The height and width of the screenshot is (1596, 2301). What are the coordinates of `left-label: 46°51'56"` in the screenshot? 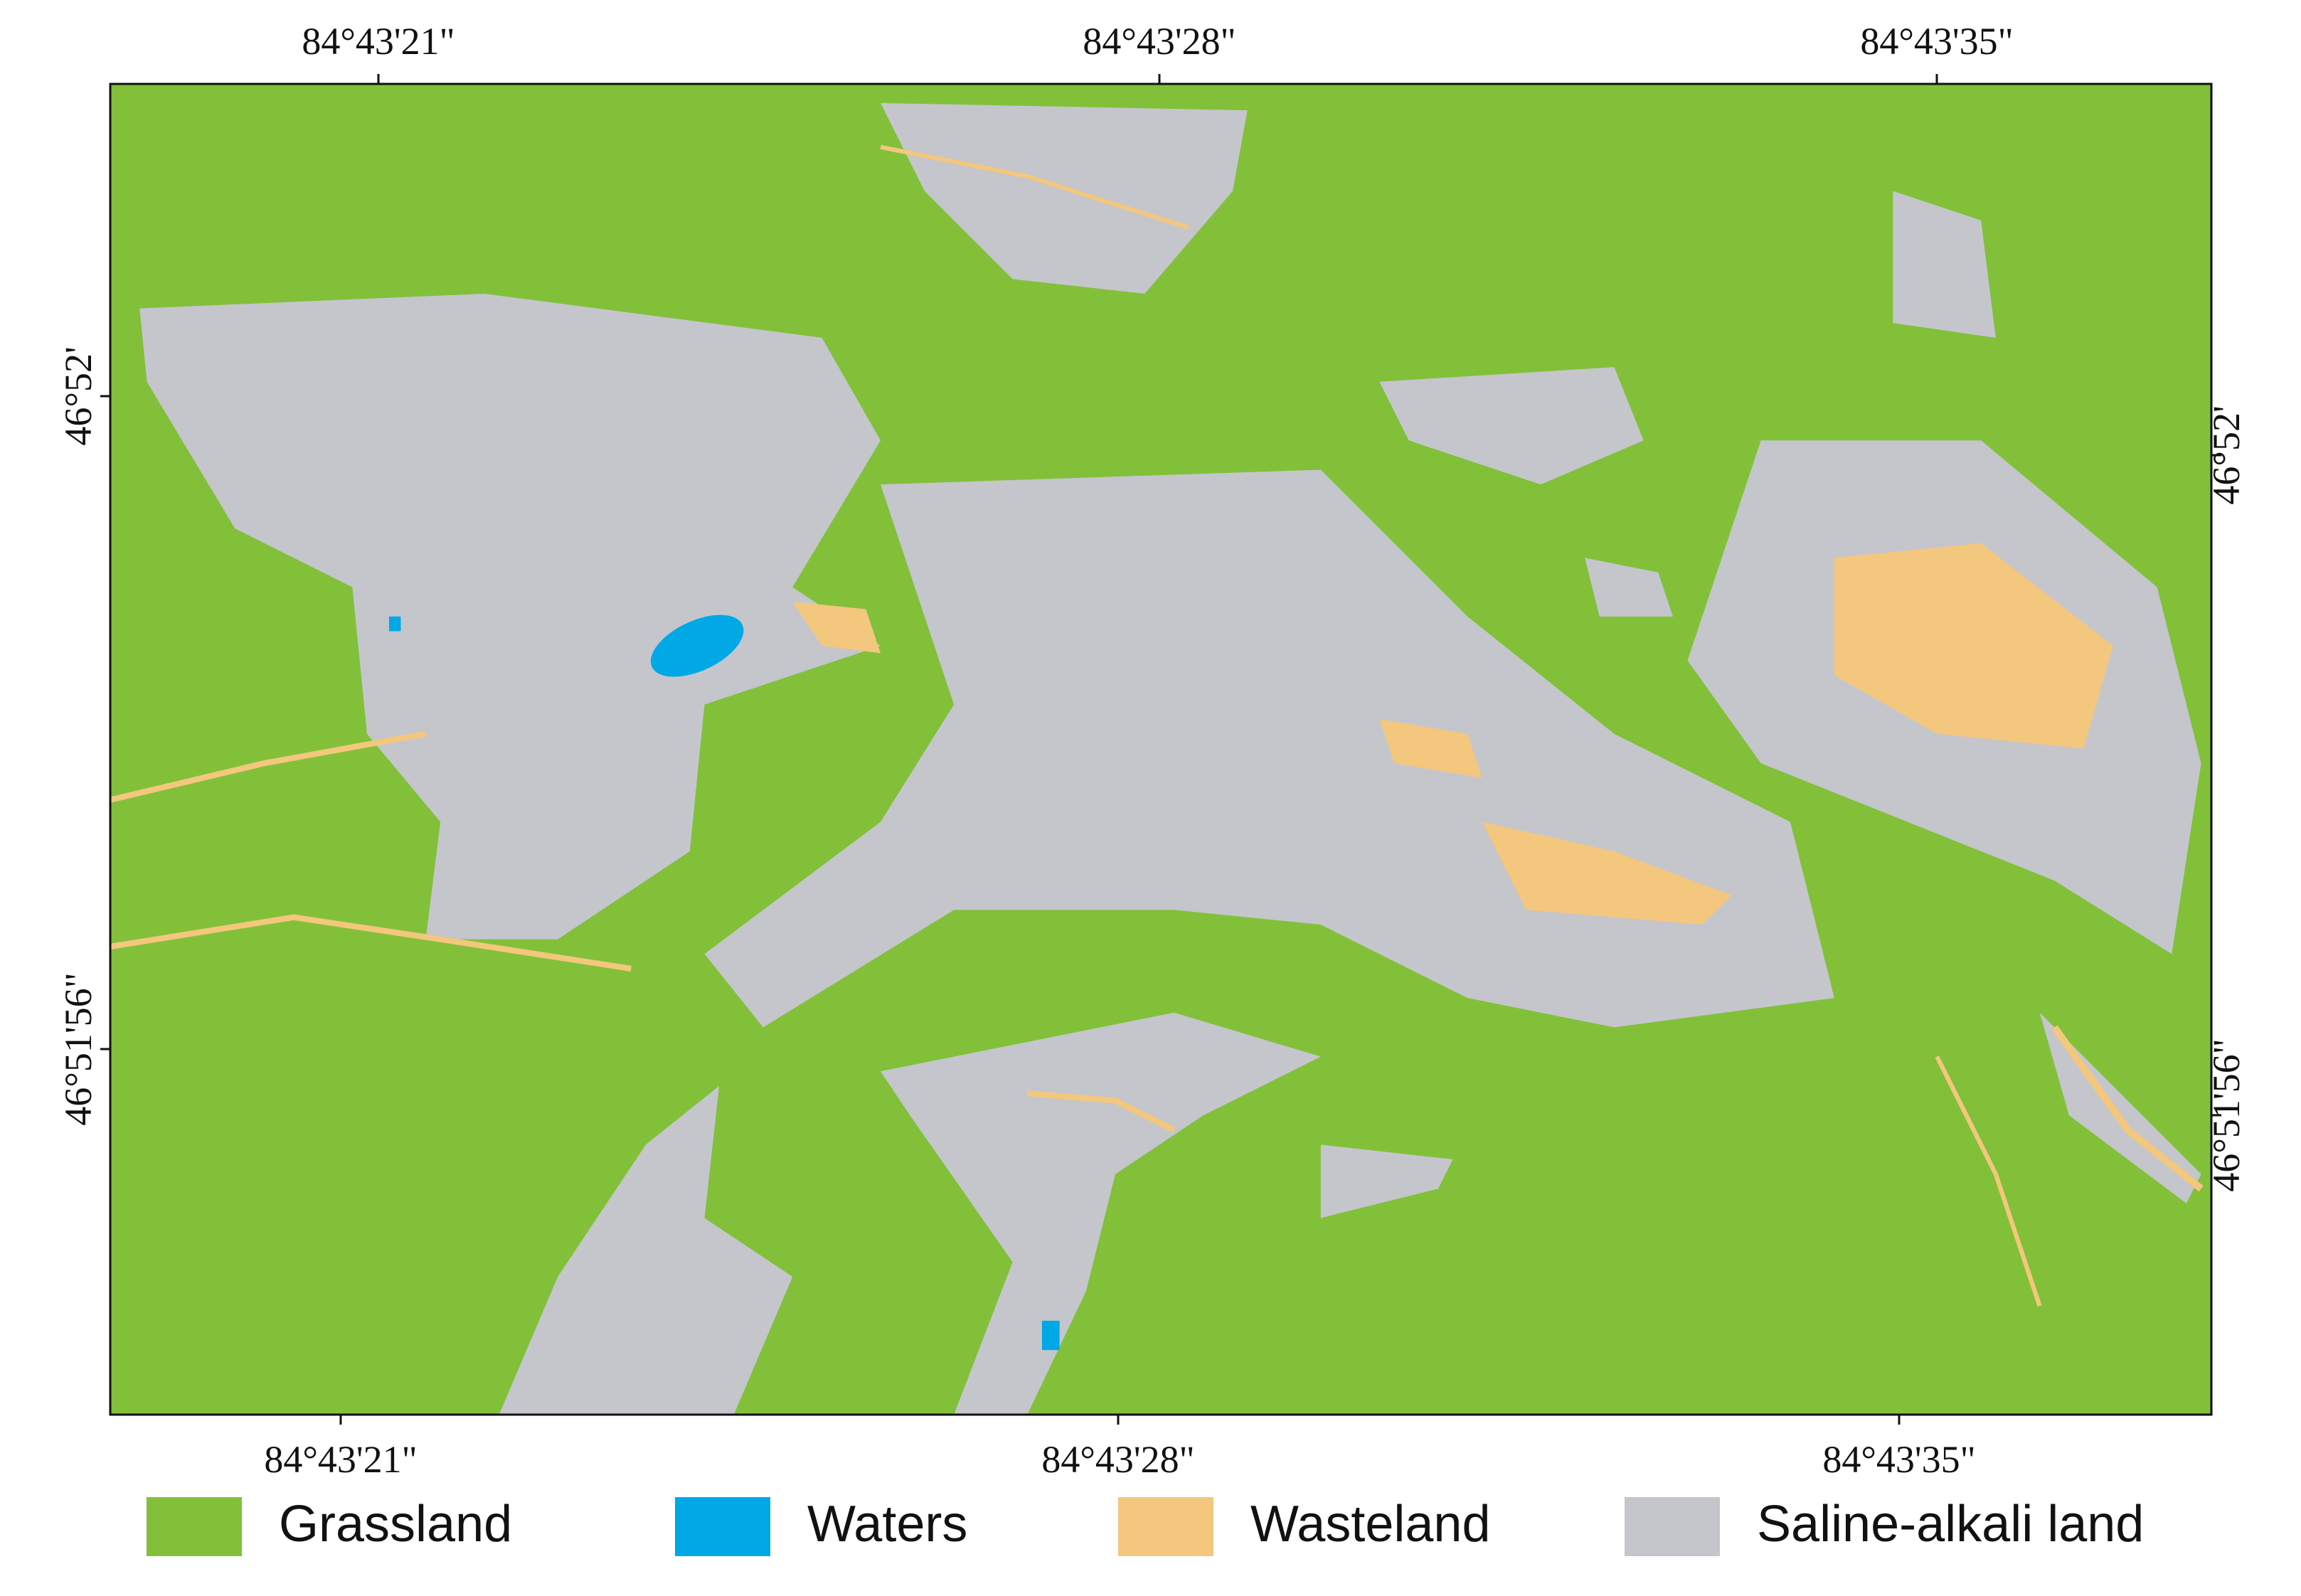 It's located at (78, 1048).